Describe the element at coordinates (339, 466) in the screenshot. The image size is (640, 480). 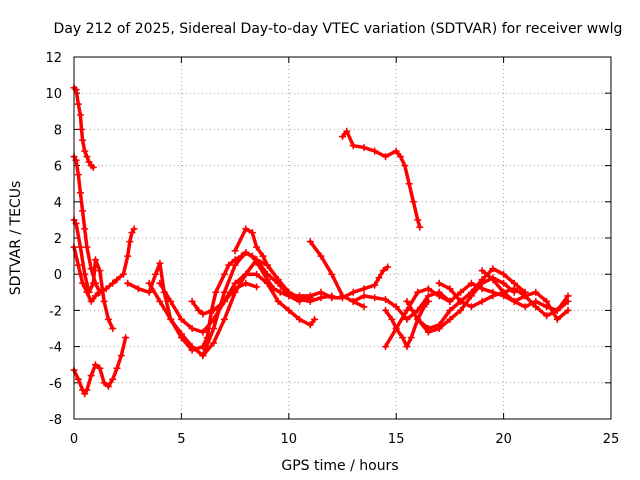
I see `x-axis-label: GPS time / hours` at that location.